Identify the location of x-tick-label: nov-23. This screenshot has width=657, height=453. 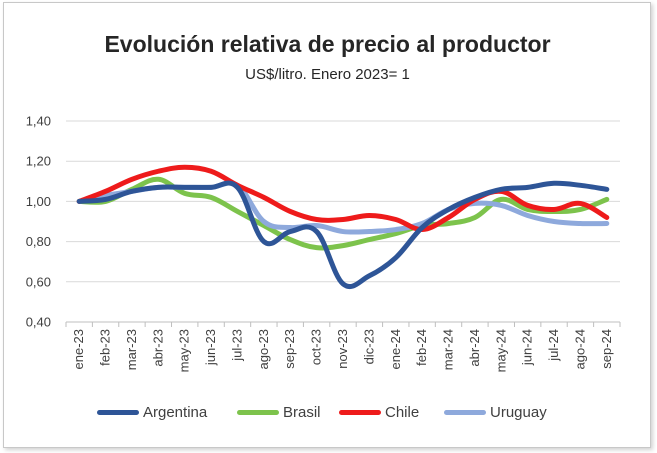
(342, 349).